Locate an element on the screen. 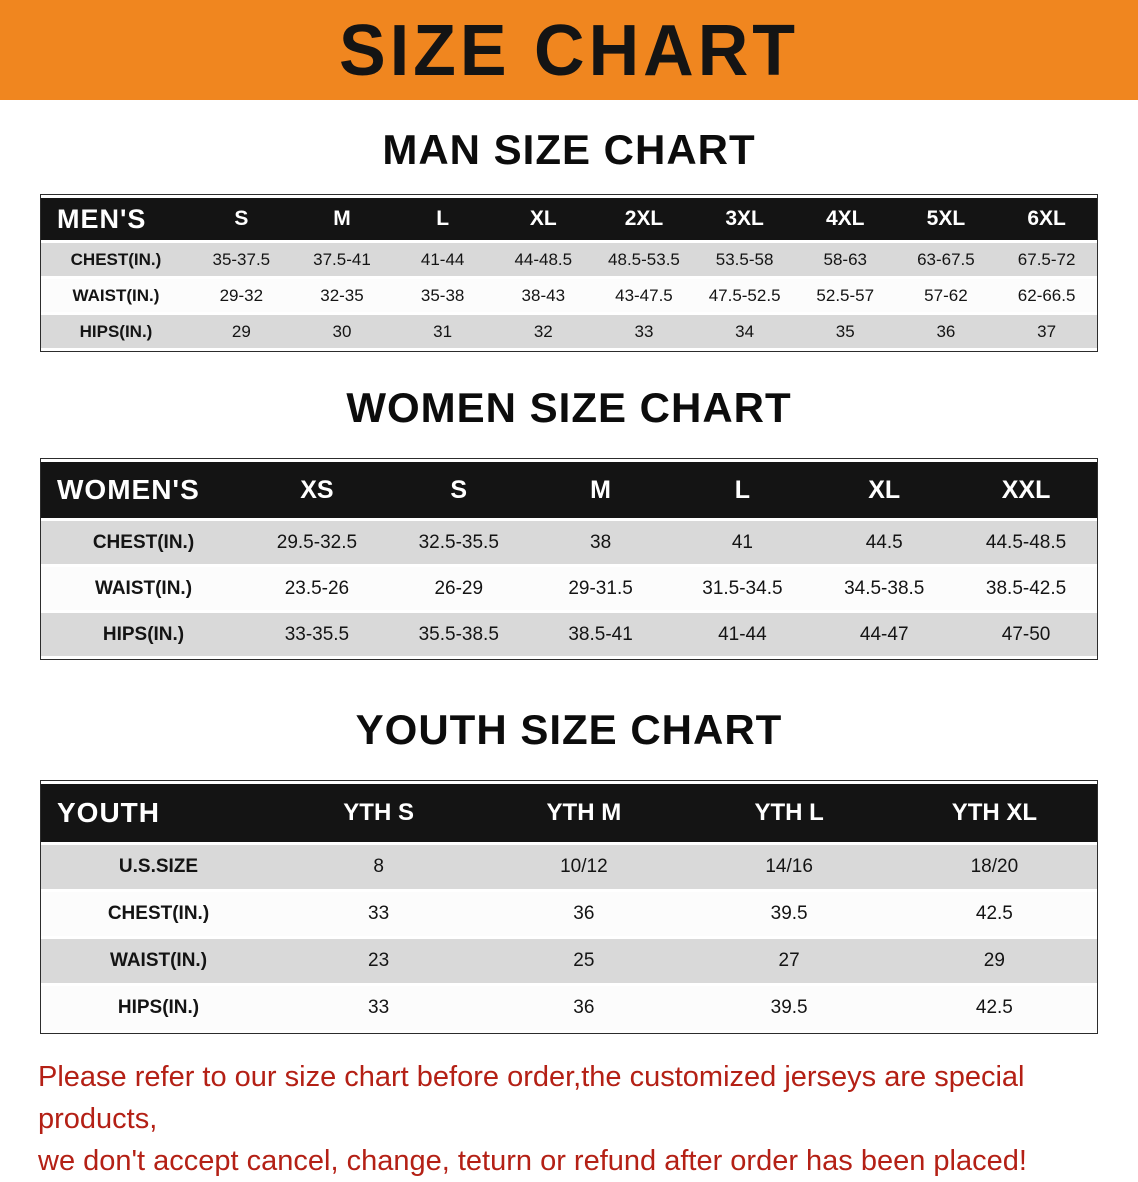  column-header: L is located at coordinates (442, 219).